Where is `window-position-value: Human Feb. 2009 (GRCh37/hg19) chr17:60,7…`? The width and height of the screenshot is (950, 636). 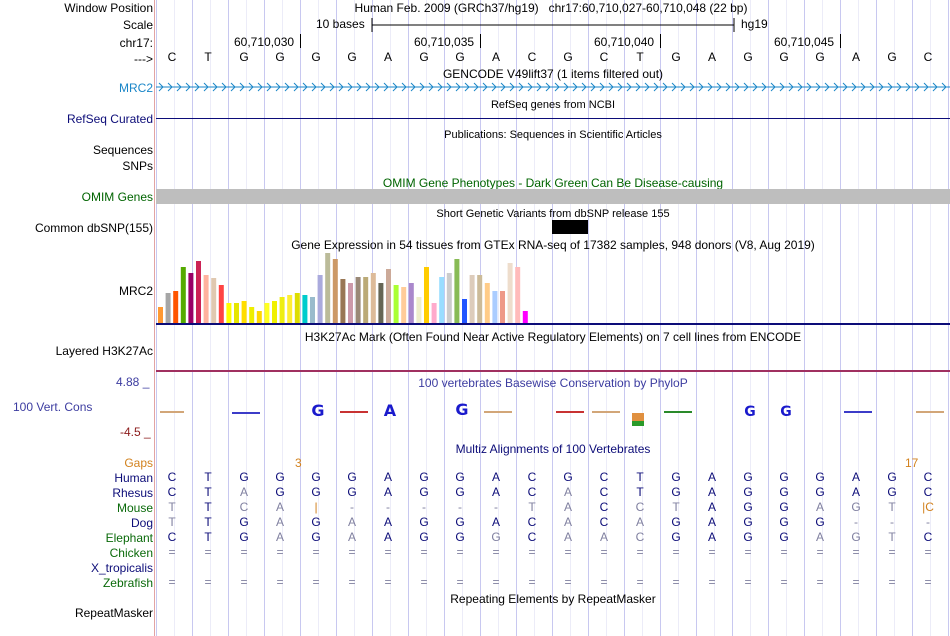
window-position-value: Human Feb. 2009 (GRCh37/hg19) chr17:60,7… is located at coordinates (551, 8).